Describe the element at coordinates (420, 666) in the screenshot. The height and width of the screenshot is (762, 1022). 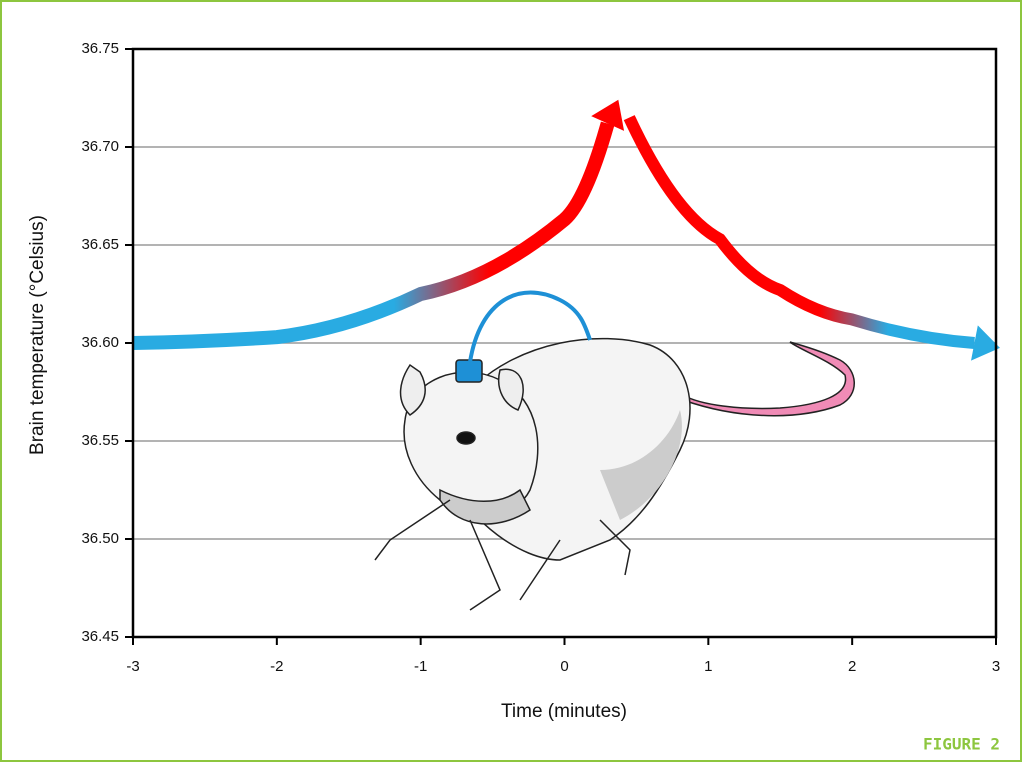
I see `x-tick-label: -1` at that location.